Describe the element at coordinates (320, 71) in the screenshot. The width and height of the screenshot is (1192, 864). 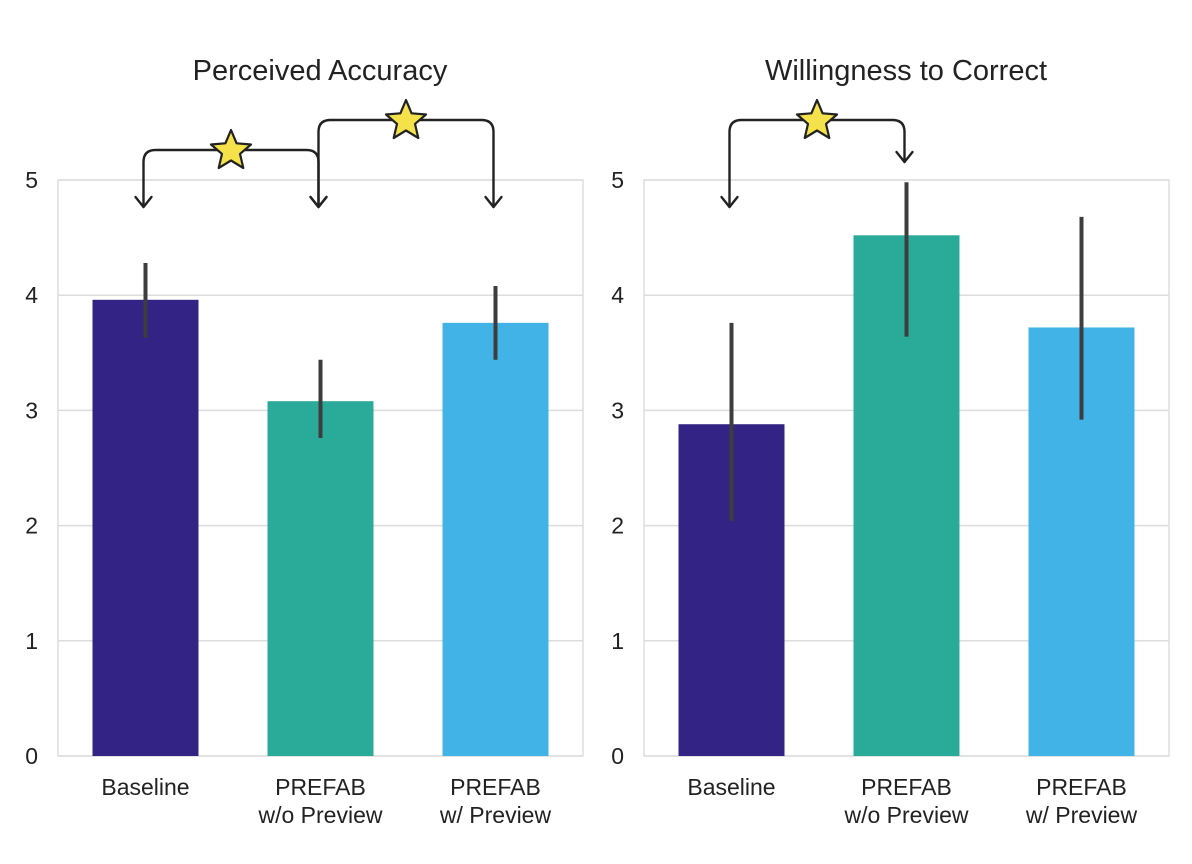
I see `chart-title: Perceived Accuracy` at that location.